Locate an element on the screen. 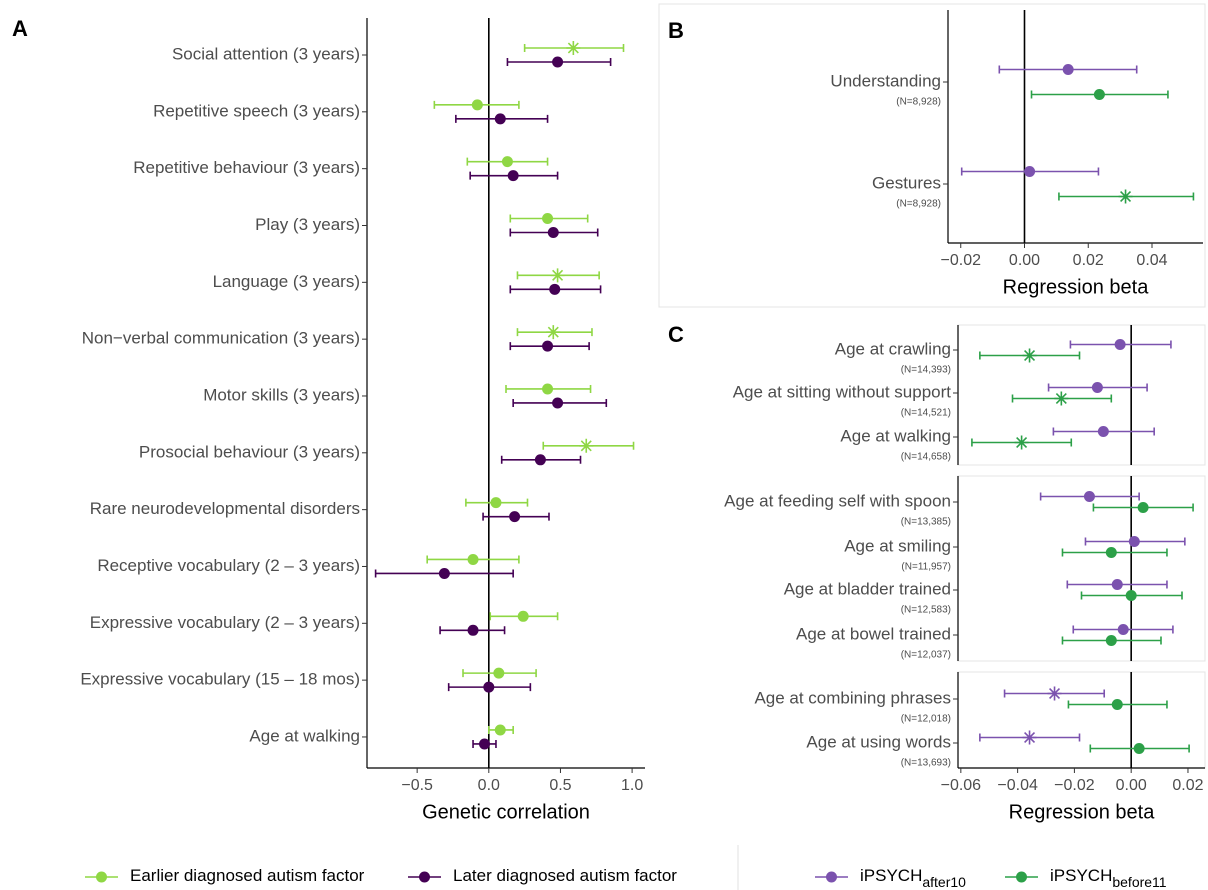  panel-label: B is located at coordinates (676, 30).